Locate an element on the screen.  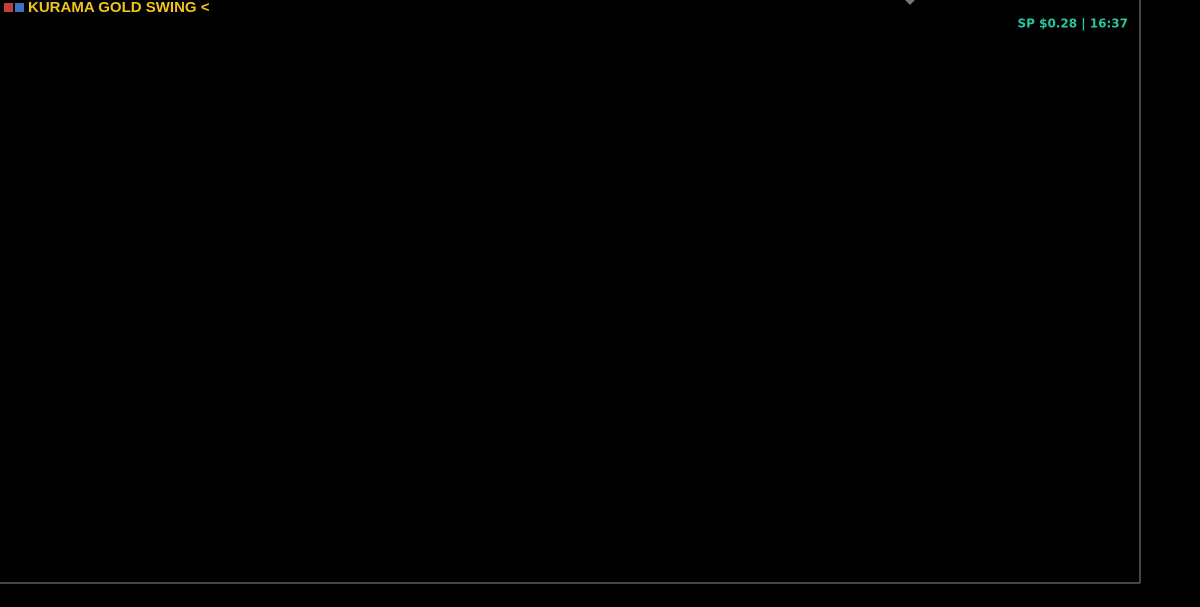
status-text: SP $0.28 | 16:37 is located at coordinates (1072, 24).